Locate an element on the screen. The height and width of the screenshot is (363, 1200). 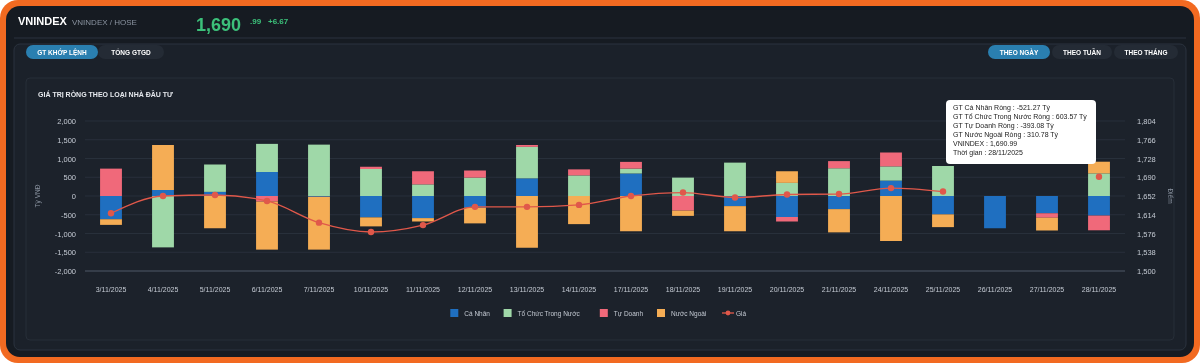
text: 1,690 is located at coordinates (219, 25).